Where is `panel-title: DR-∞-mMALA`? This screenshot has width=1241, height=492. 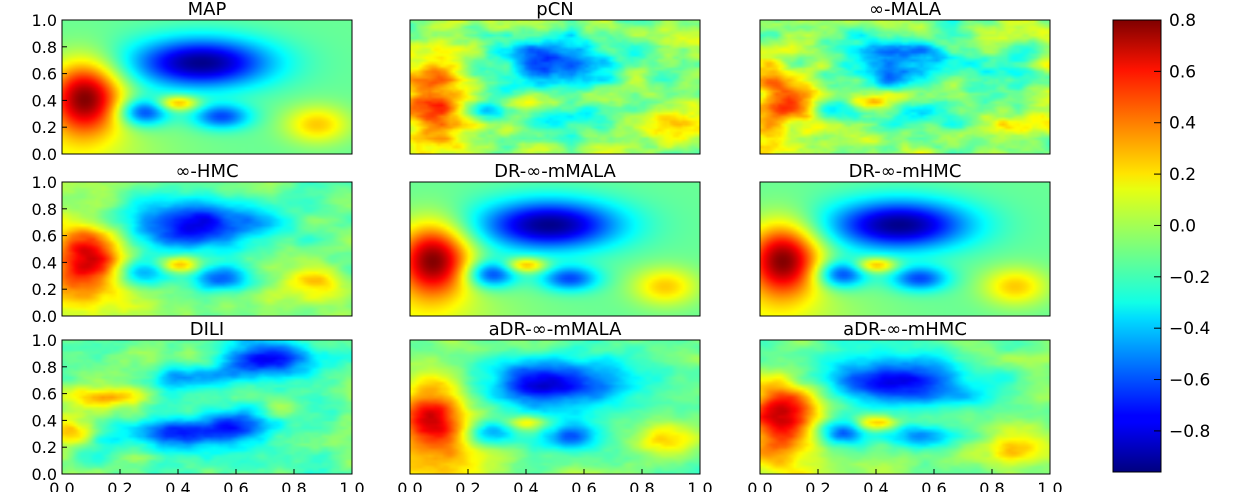
panel-title: DR-∞-mMALA is located at coordinates (555, 171).